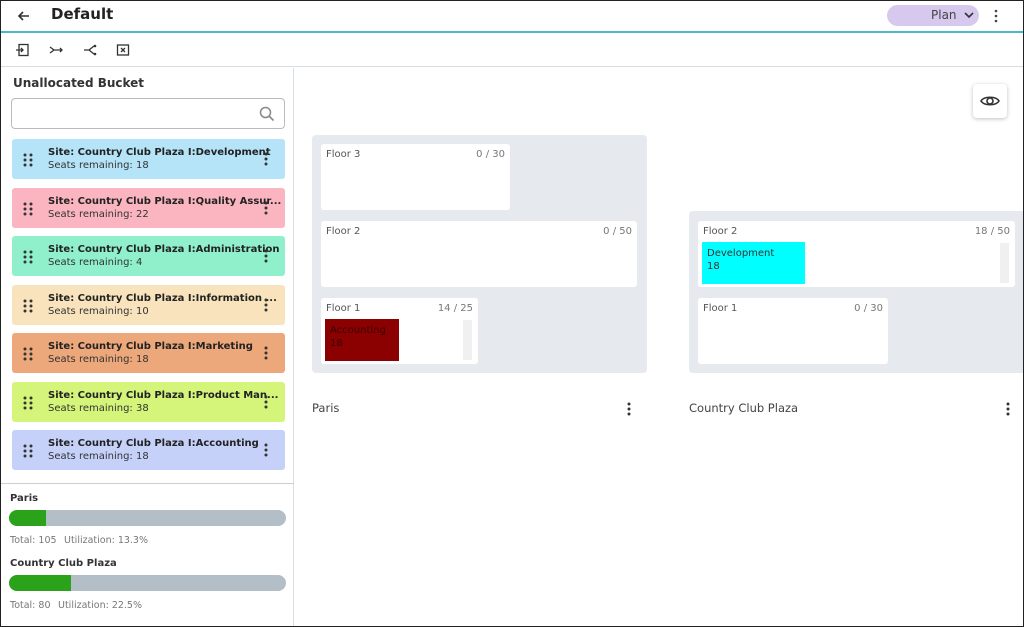 The image size is (1024, 627). Describe the element at coordinates (944, 15) in the screenshot. I see `plan-label: Plan` at that location.